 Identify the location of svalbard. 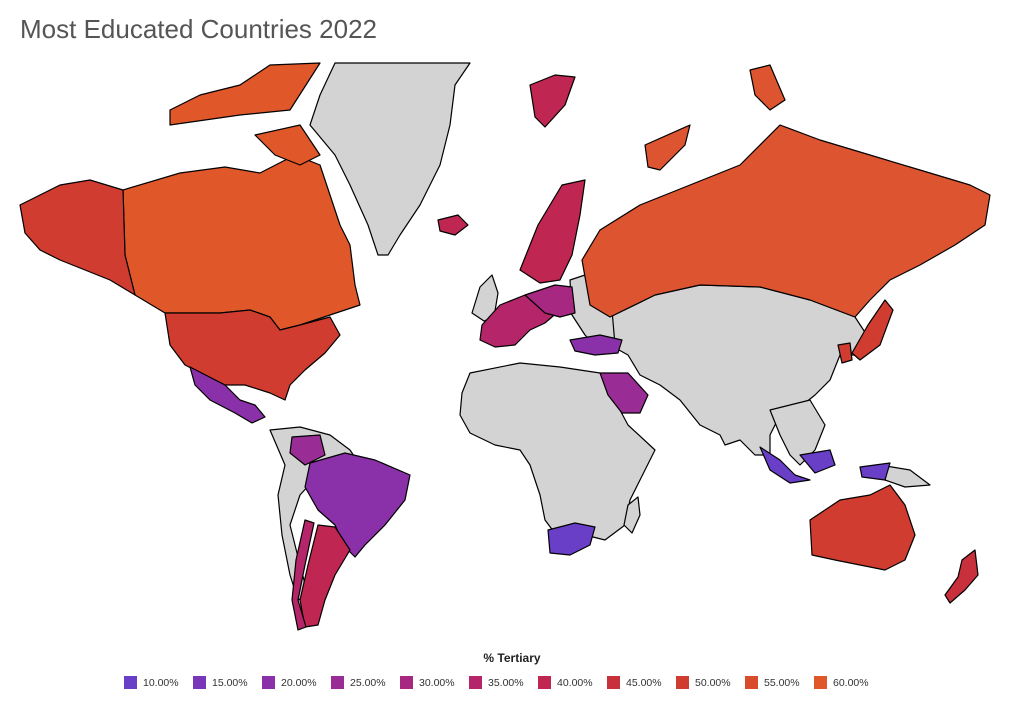
(552, 101).